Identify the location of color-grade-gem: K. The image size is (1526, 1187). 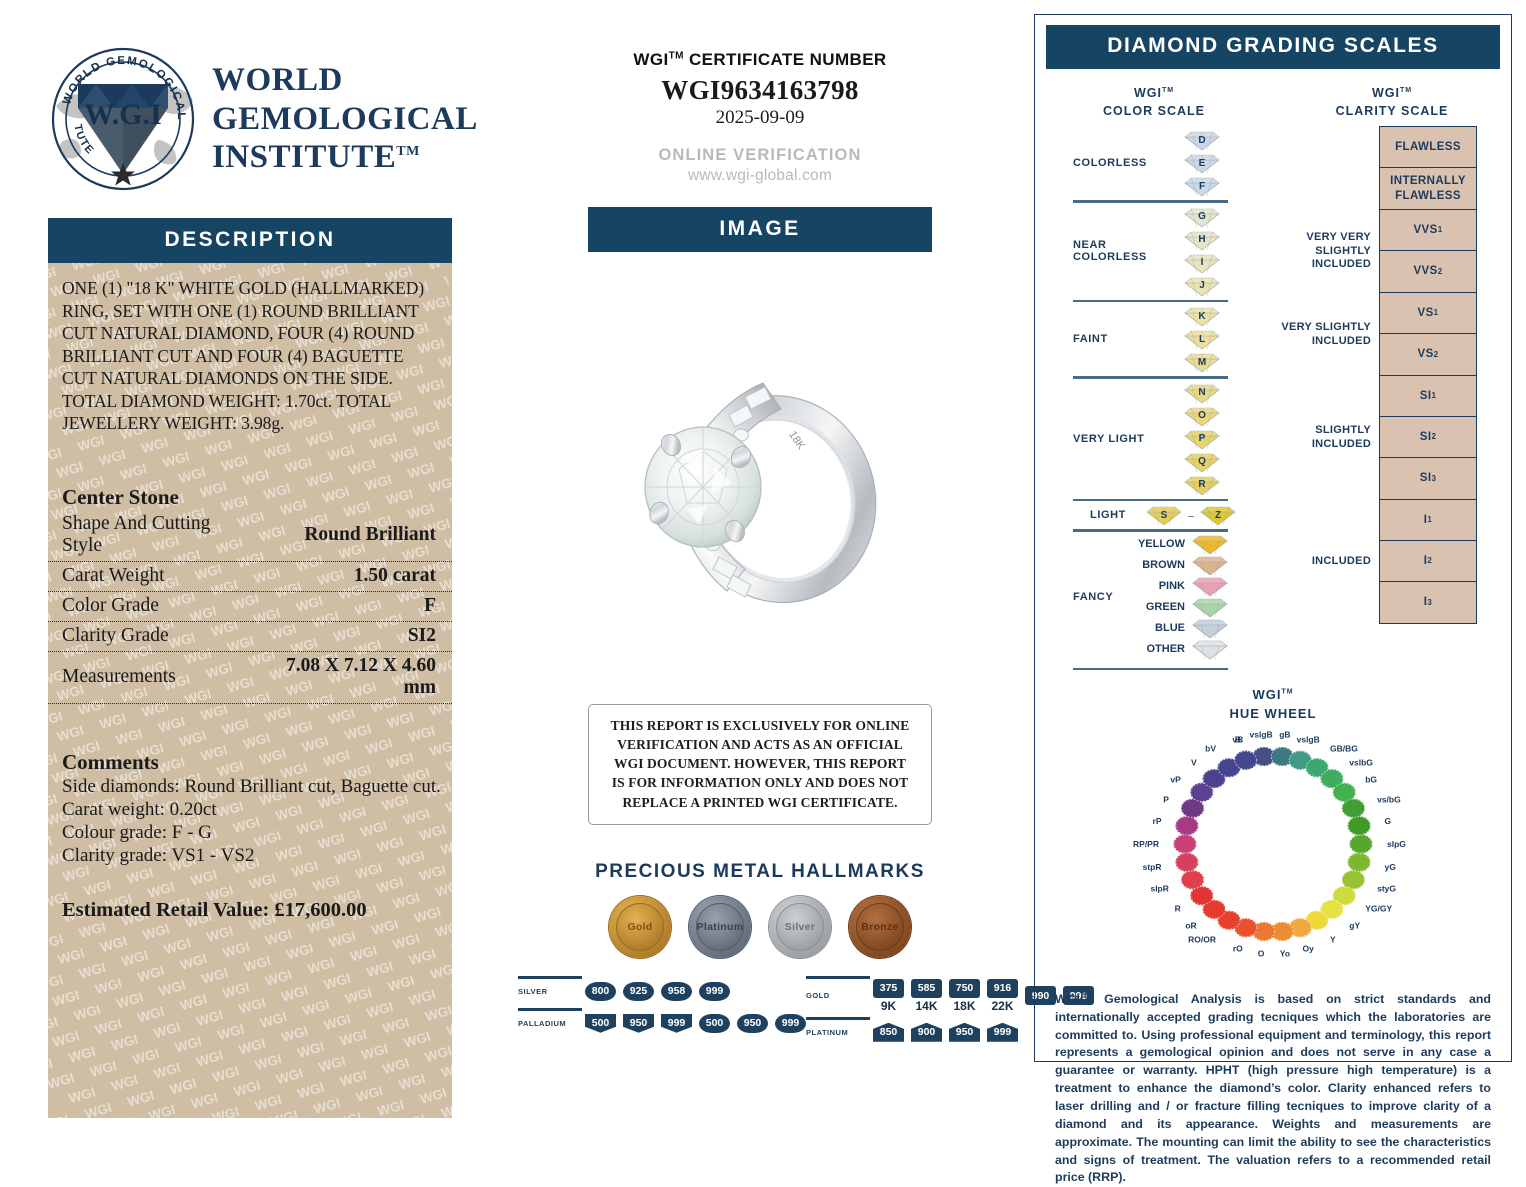
(1202, 316).